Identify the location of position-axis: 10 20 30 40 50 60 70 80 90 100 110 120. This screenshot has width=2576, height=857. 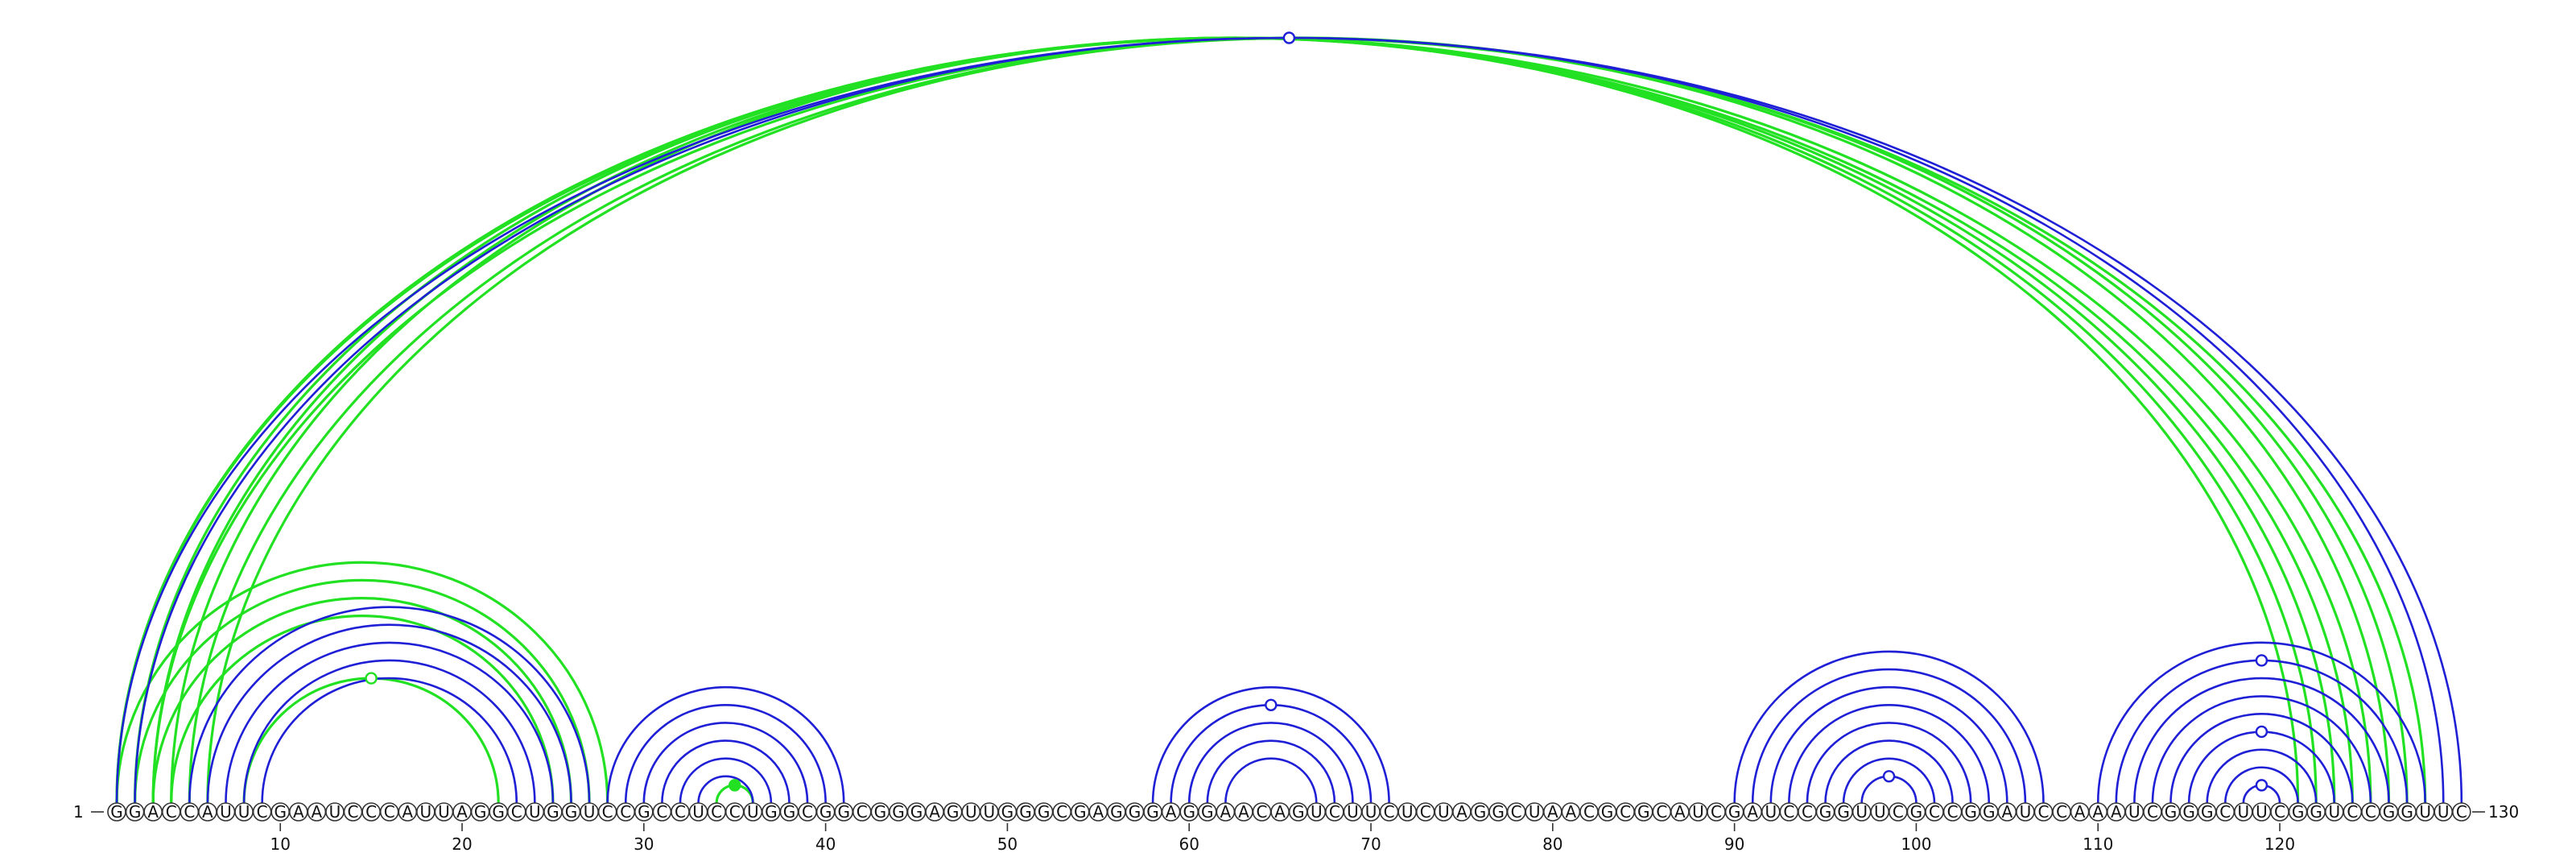
(1282, 838).